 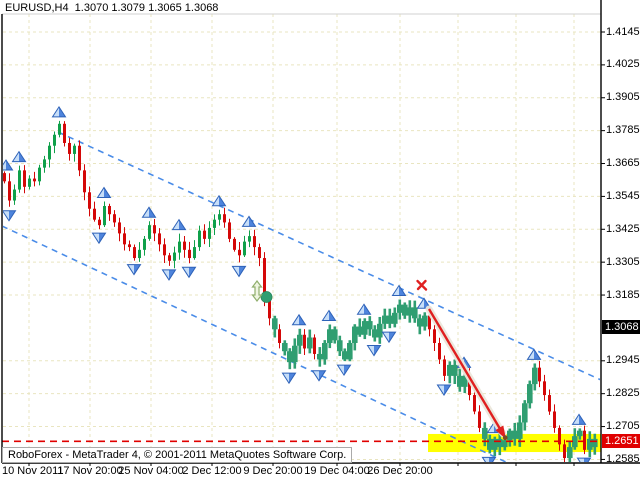 What do you see at coordinates (623, 458) in the screenshot?
I see `price-tick-label: 1.2585` at bounding box center [623, 458].